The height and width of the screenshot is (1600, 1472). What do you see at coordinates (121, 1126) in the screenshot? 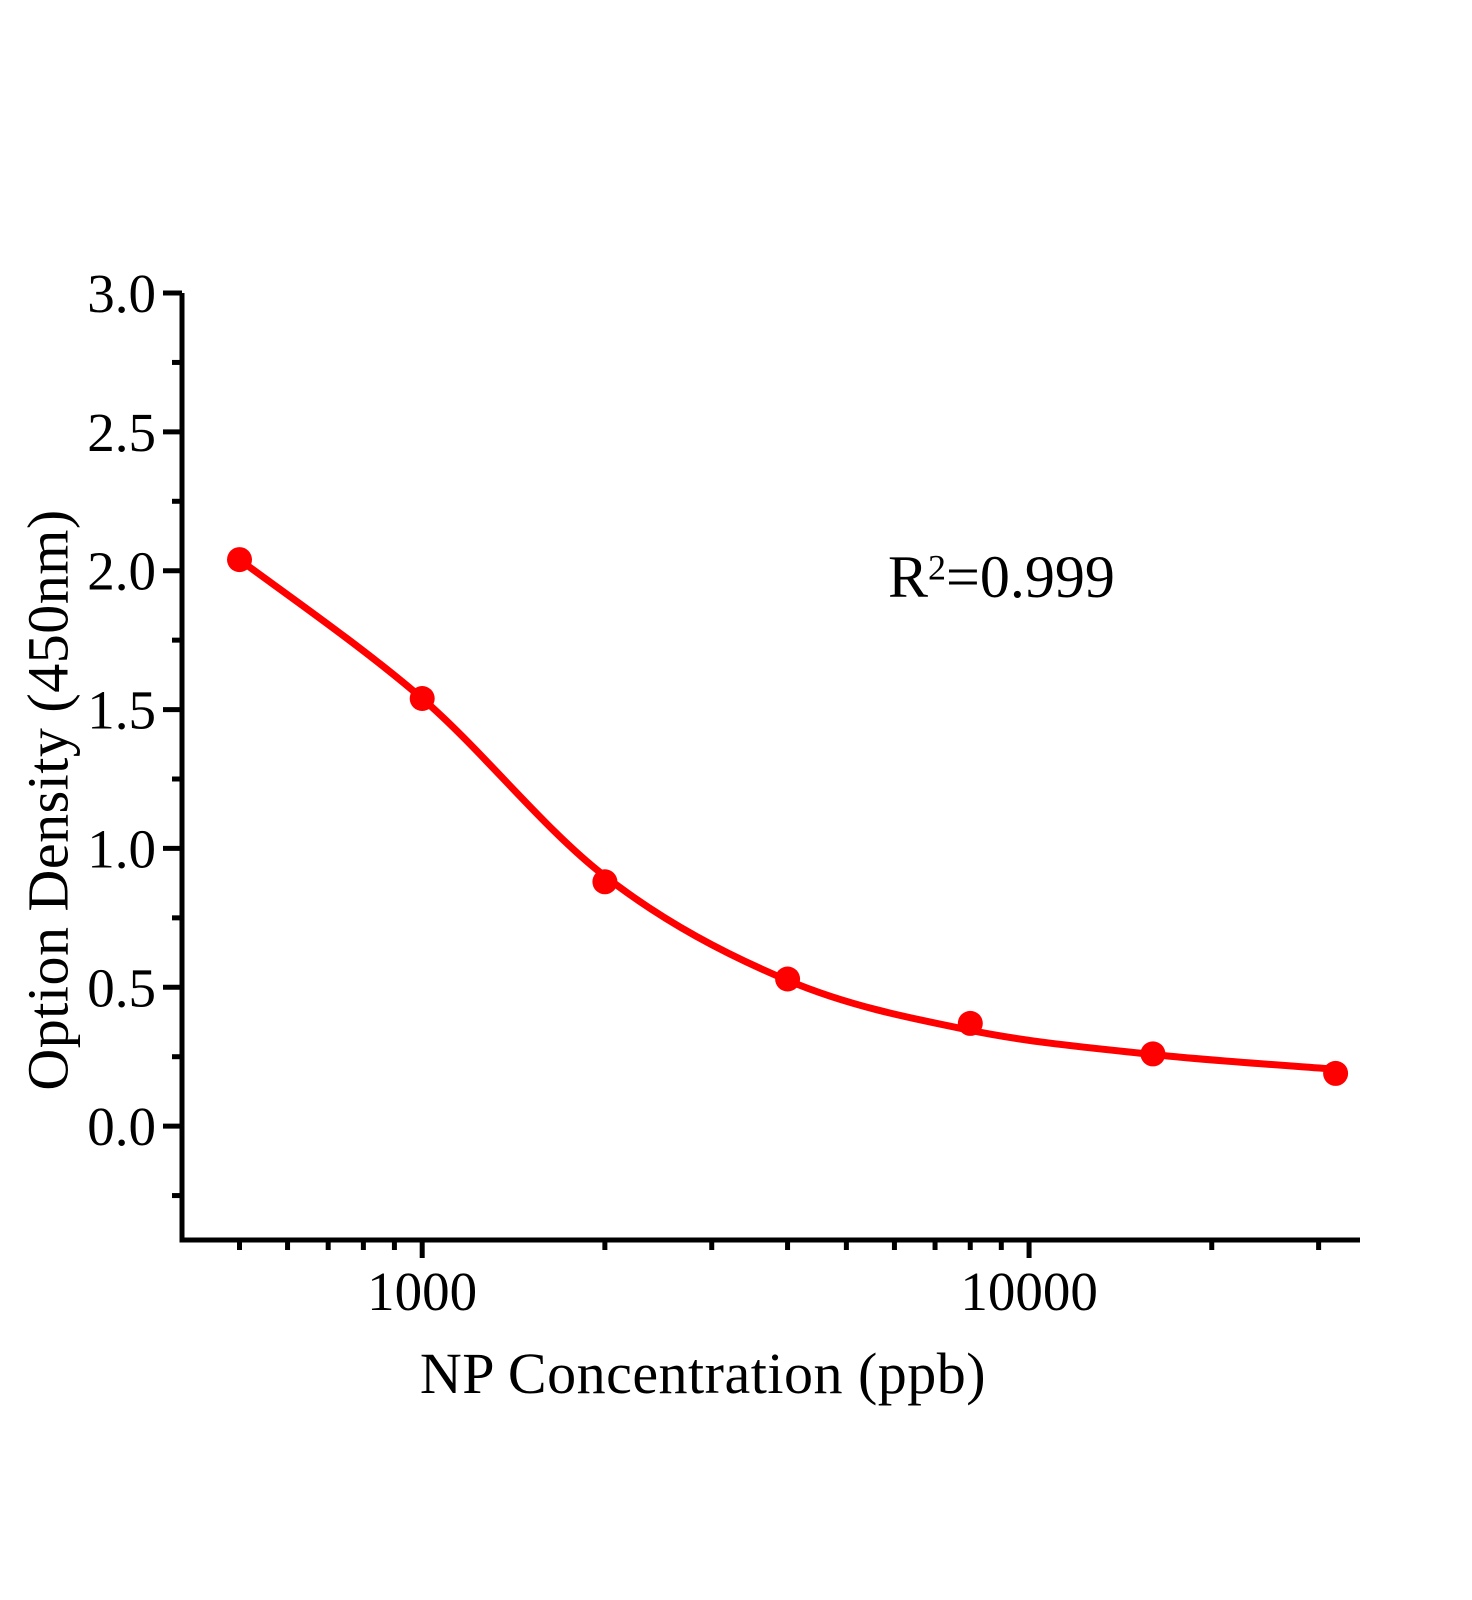
I see `y-tick-label-0.0: 0.0` at bounding box center [121, 1126].